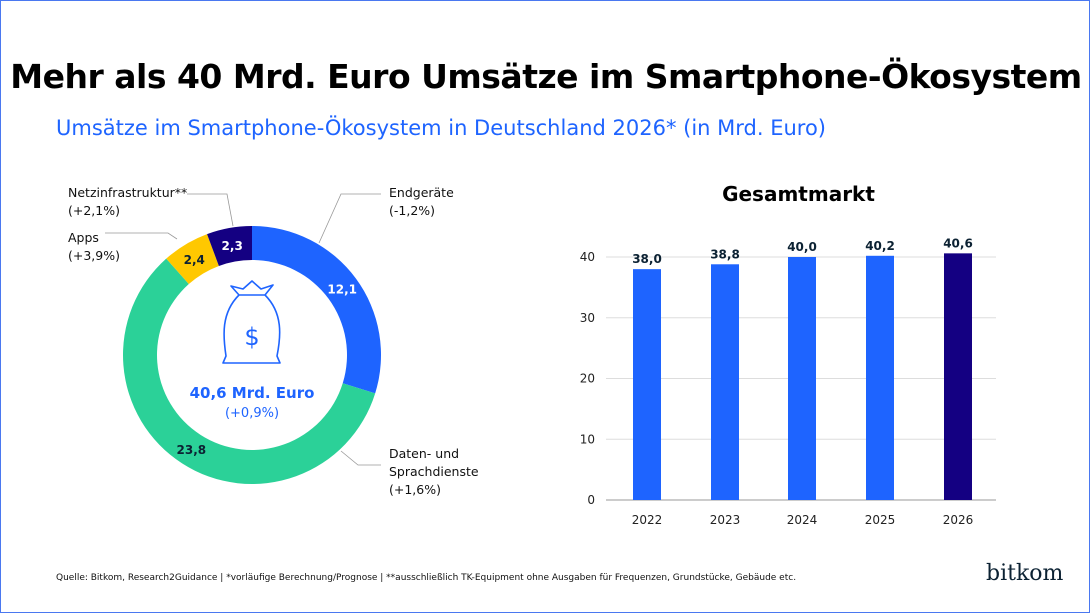 This screenshot has height=614, width=1090. Describe the element at coordinates (591, 500) in the screenshot. I see `y-tick-0: 0` at that location.